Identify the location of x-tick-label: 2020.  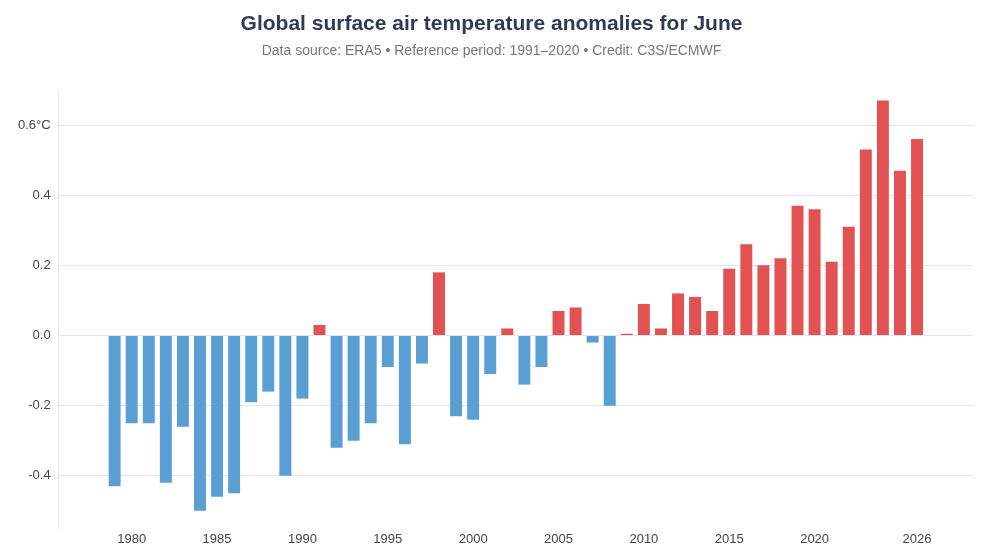
(815, 538).